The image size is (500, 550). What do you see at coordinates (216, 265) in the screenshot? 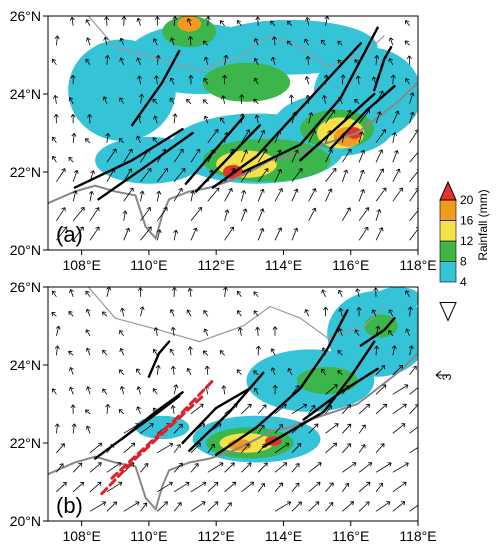
I see `x-tick-label: 112°E` at bounding box center [216, 265].